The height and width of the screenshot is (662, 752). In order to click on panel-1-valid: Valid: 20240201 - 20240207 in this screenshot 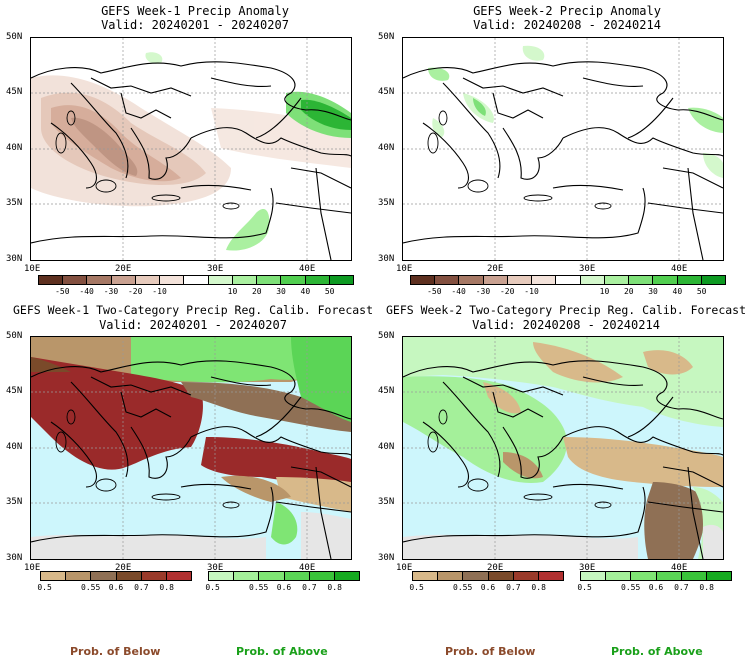, I will do `click(195, 25)`.